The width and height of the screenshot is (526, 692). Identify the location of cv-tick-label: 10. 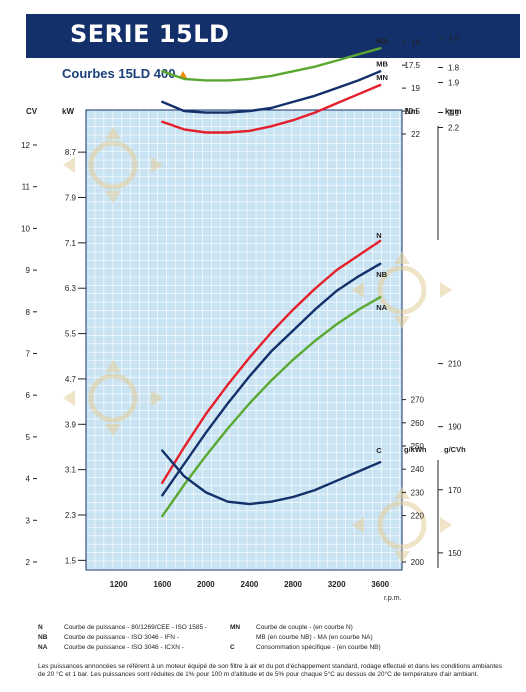
(25, 228).